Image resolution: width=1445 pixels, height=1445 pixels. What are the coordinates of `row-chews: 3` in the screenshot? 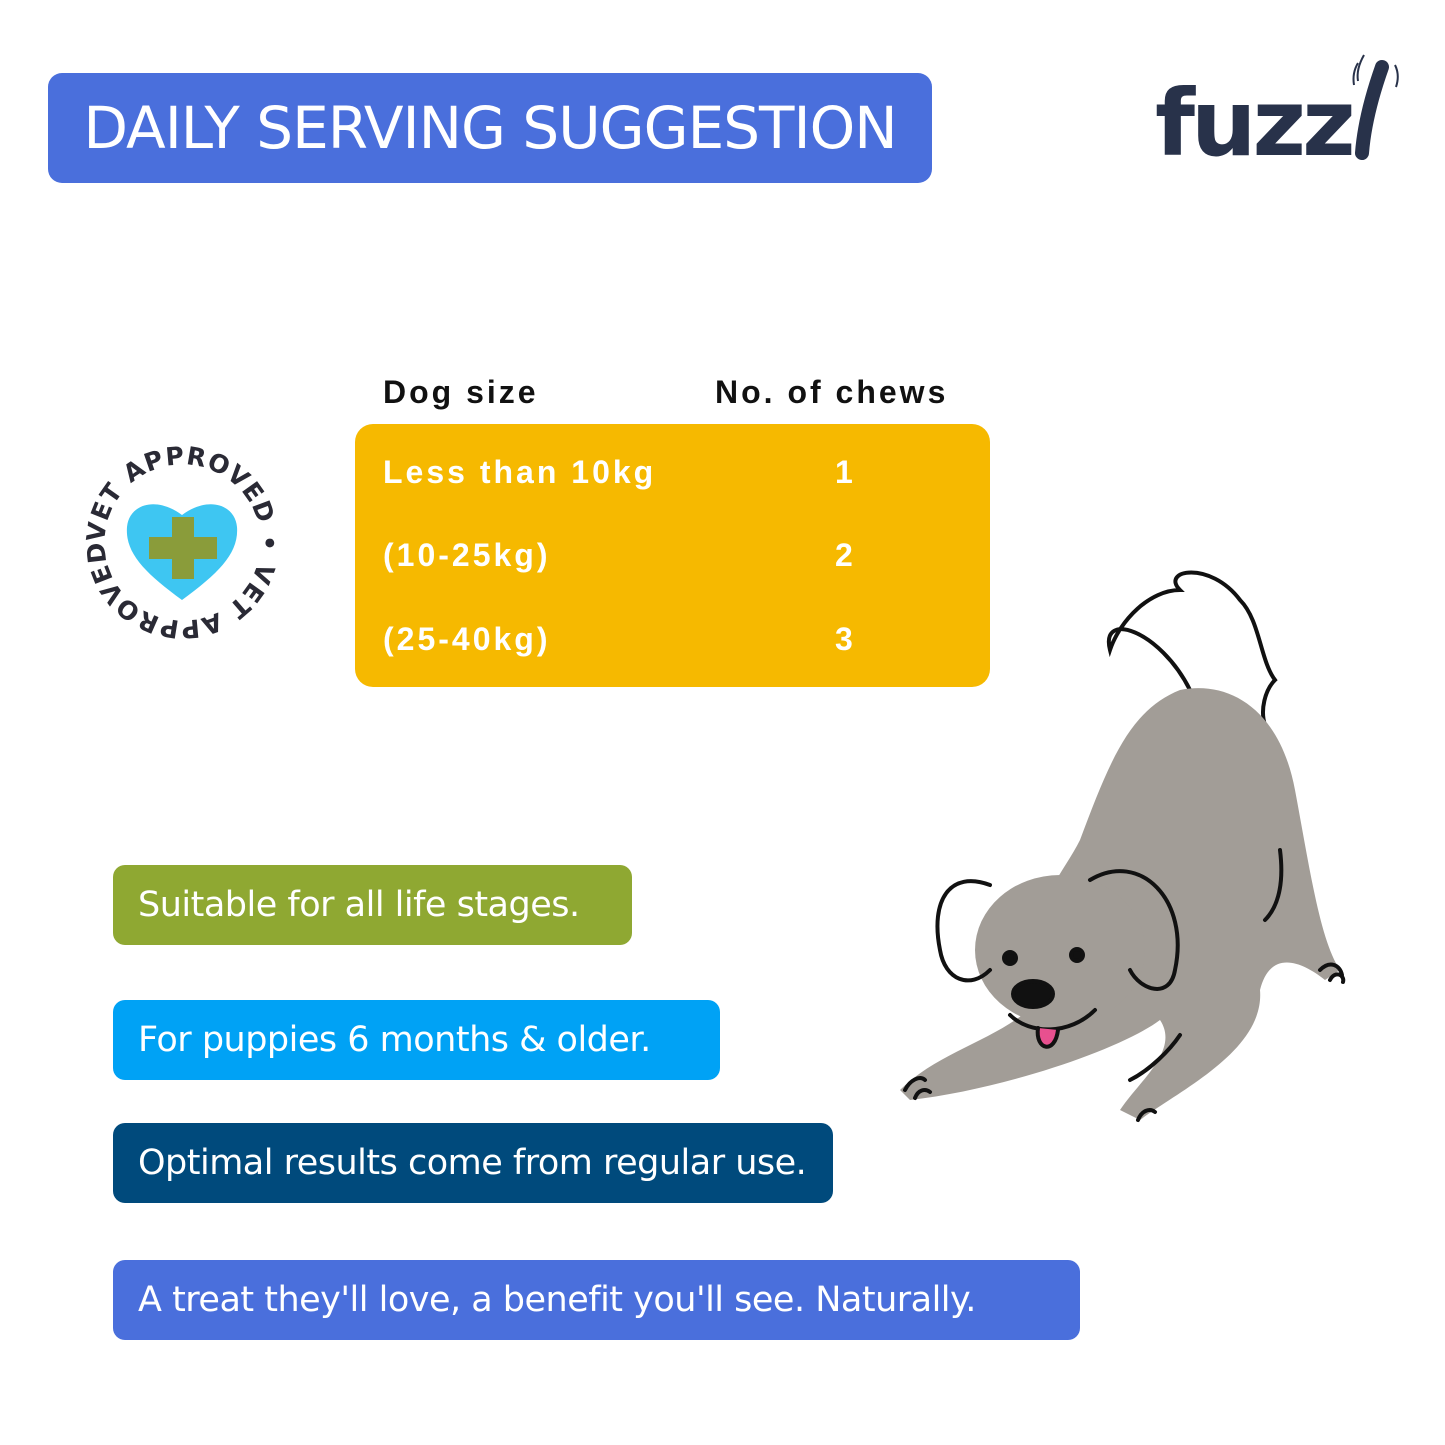 It's located at (845, 639).